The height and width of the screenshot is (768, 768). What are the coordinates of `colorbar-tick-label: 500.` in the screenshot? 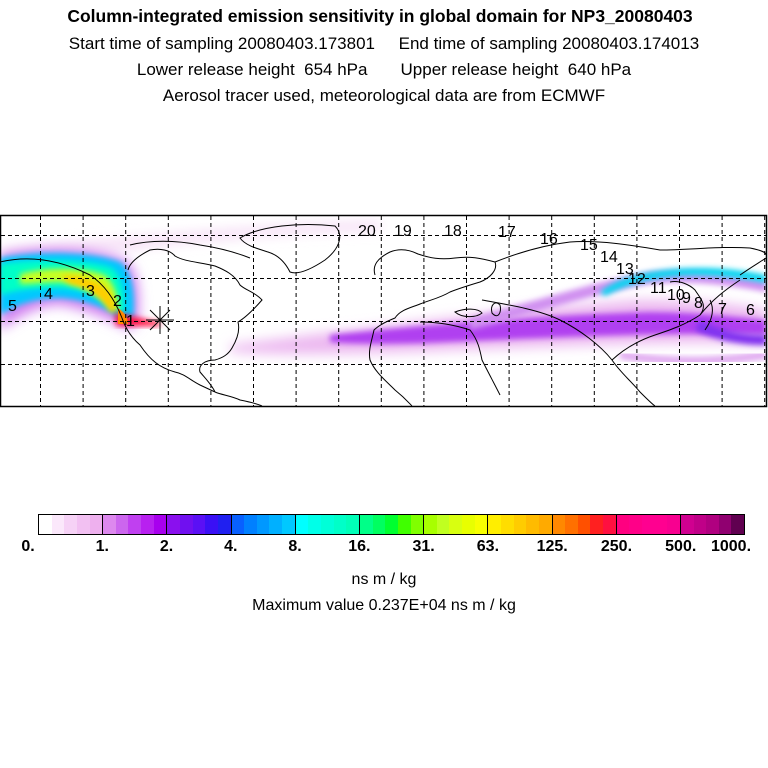 It's located at (681, 546).